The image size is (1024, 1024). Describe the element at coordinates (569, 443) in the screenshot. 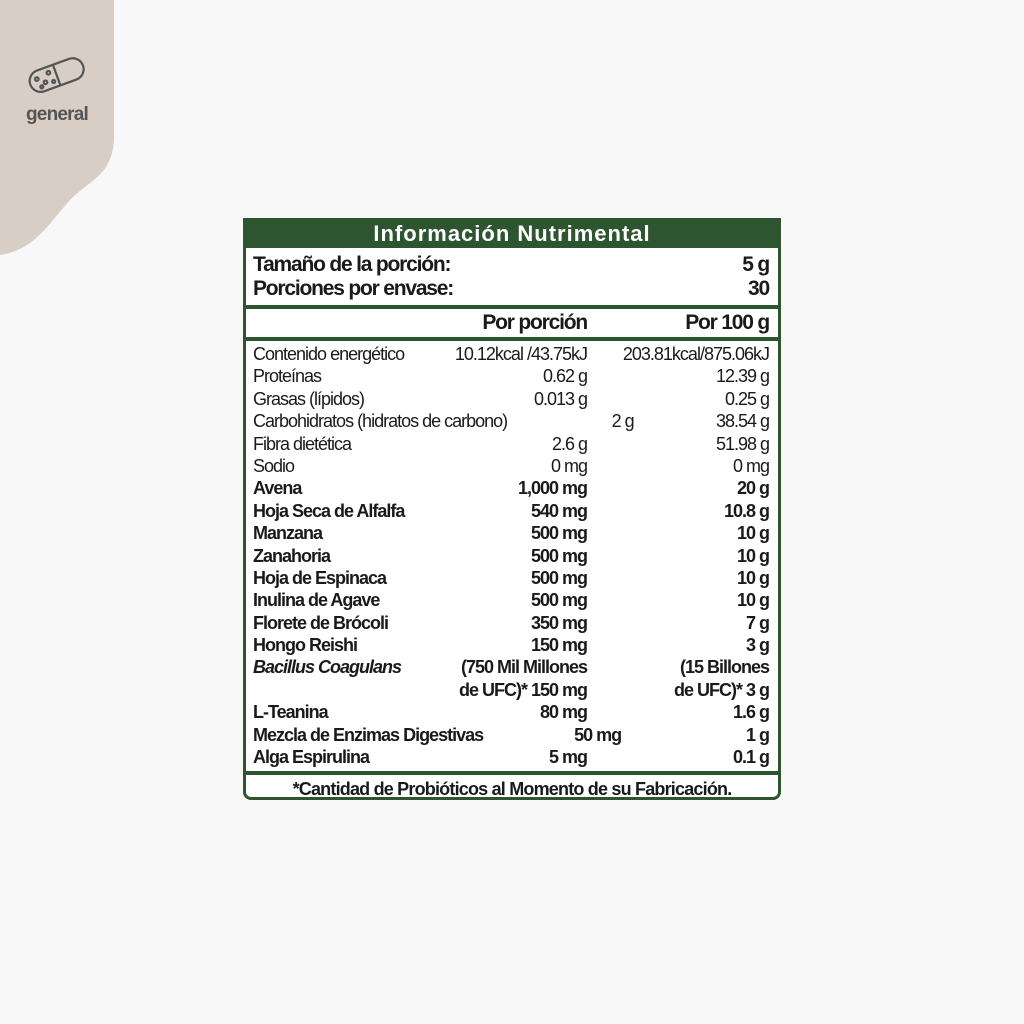

I see `per-serving-value: 2.6 g` at that location.